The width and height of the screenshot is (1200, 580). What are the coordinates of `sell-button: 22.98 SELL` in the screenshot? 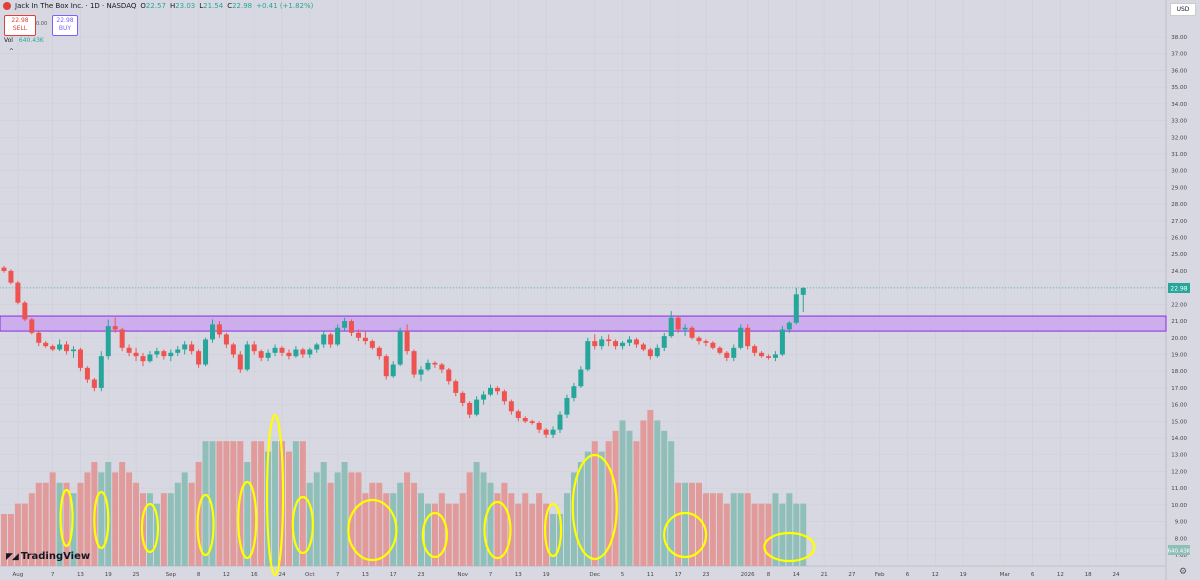 It's located at (20, 25).